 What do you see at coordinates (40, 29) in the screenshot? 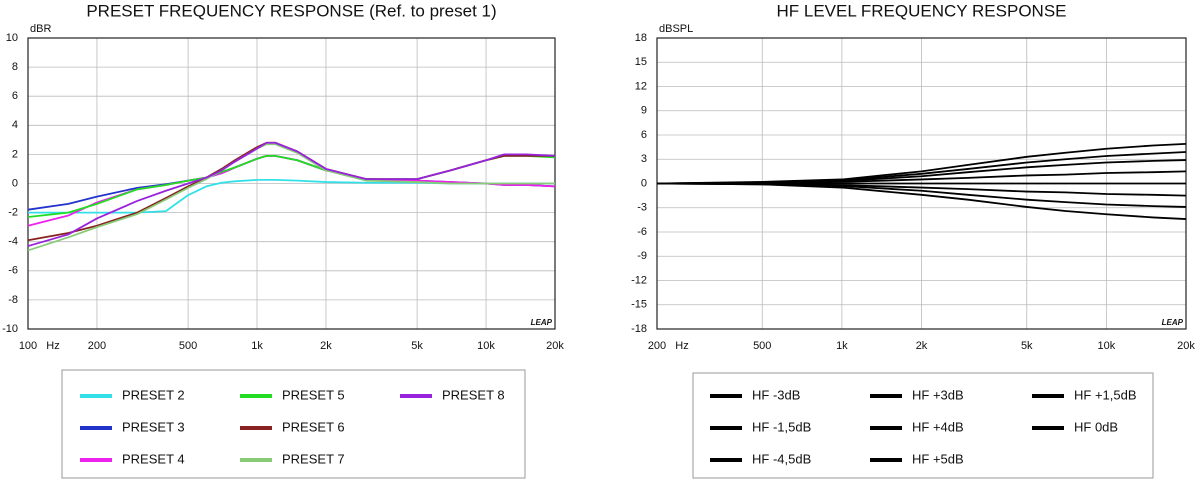
I see `y-axis-label: dBR` at bounding box center [40, 29].